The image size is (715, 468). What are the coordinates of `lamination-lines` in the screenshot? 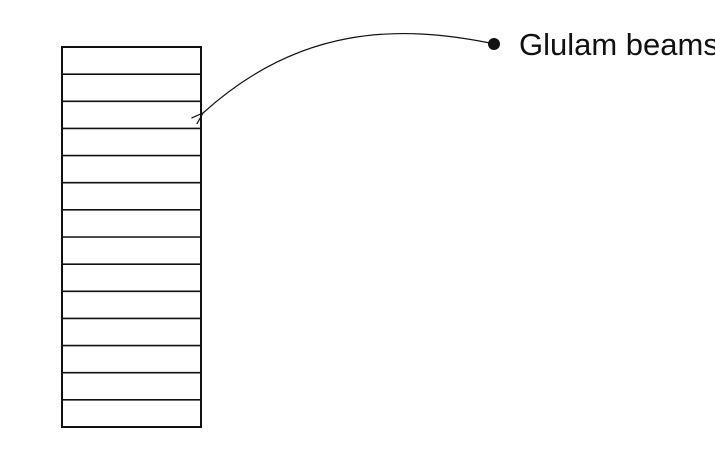 It's located at (131, 237).